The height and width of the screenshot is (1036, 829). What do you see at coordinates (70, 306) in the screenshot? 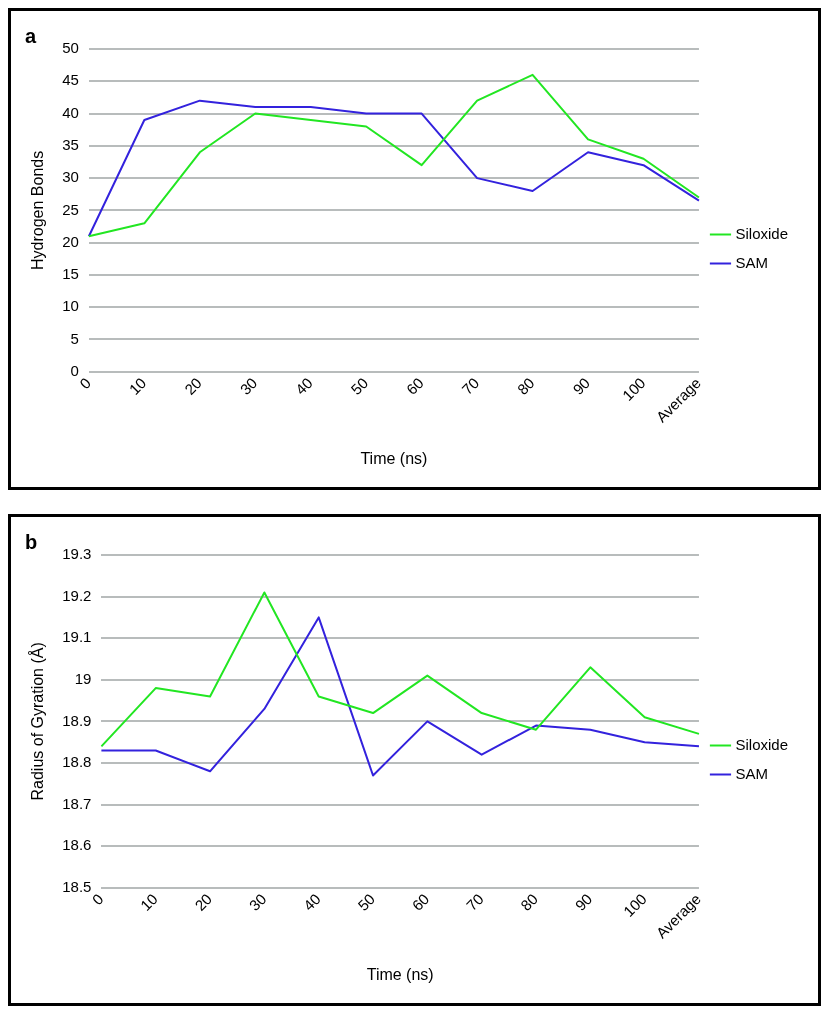
I see `y-tick-label: 10` at bounding box center [70, 306].